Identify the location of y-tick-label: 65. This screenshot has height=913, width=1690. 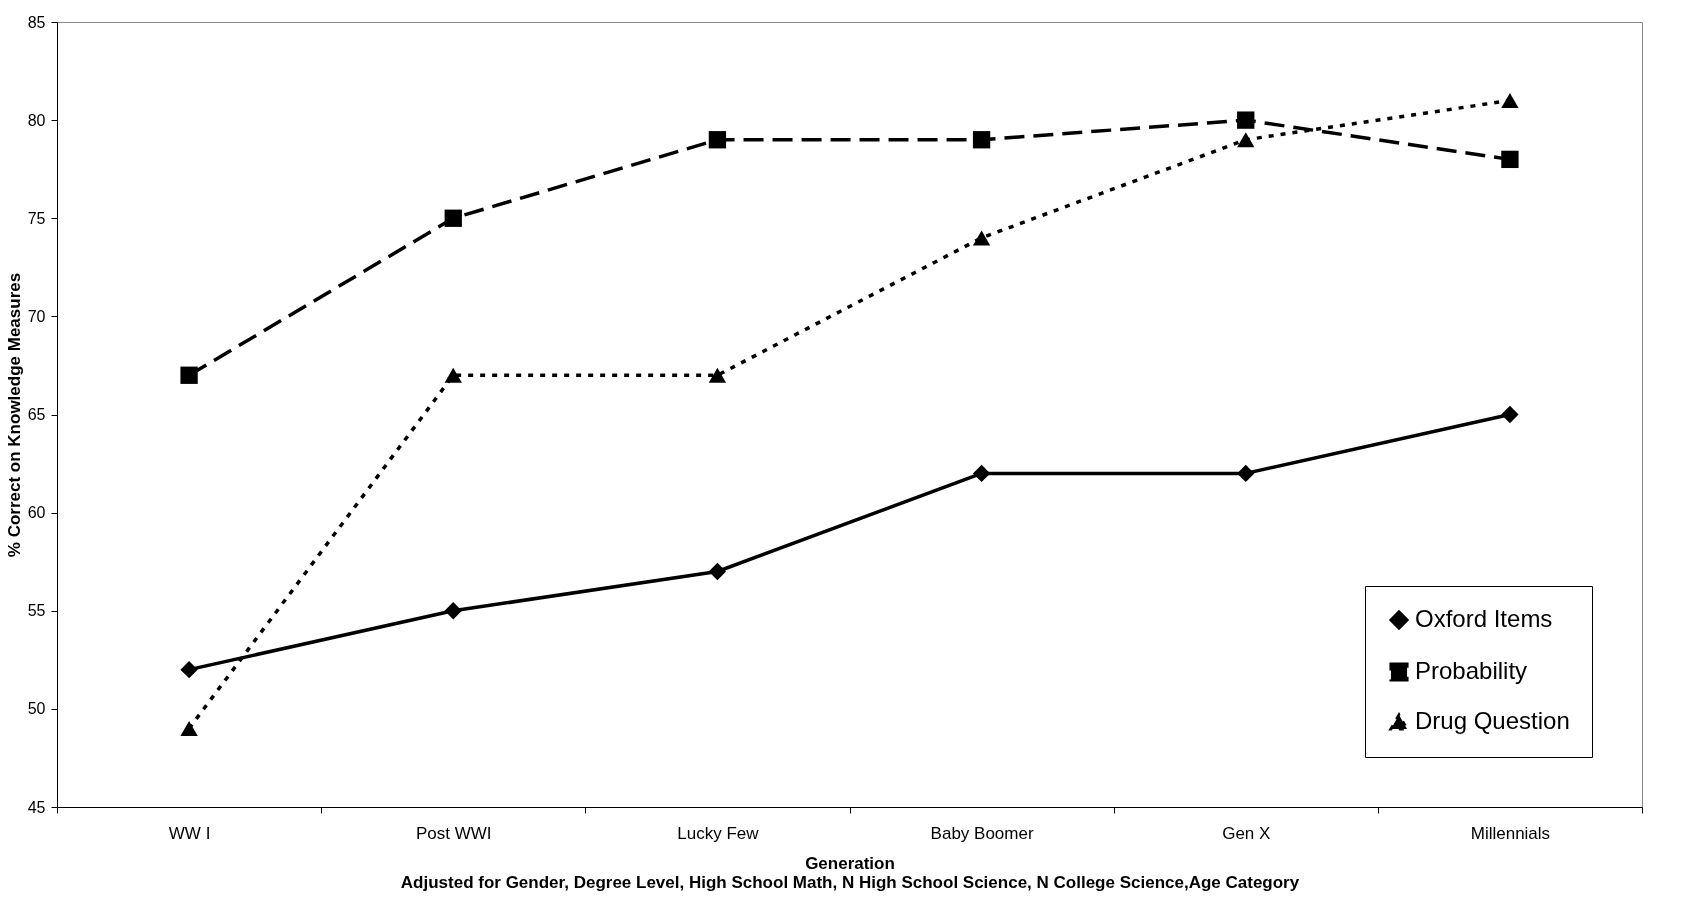
(36, 414).